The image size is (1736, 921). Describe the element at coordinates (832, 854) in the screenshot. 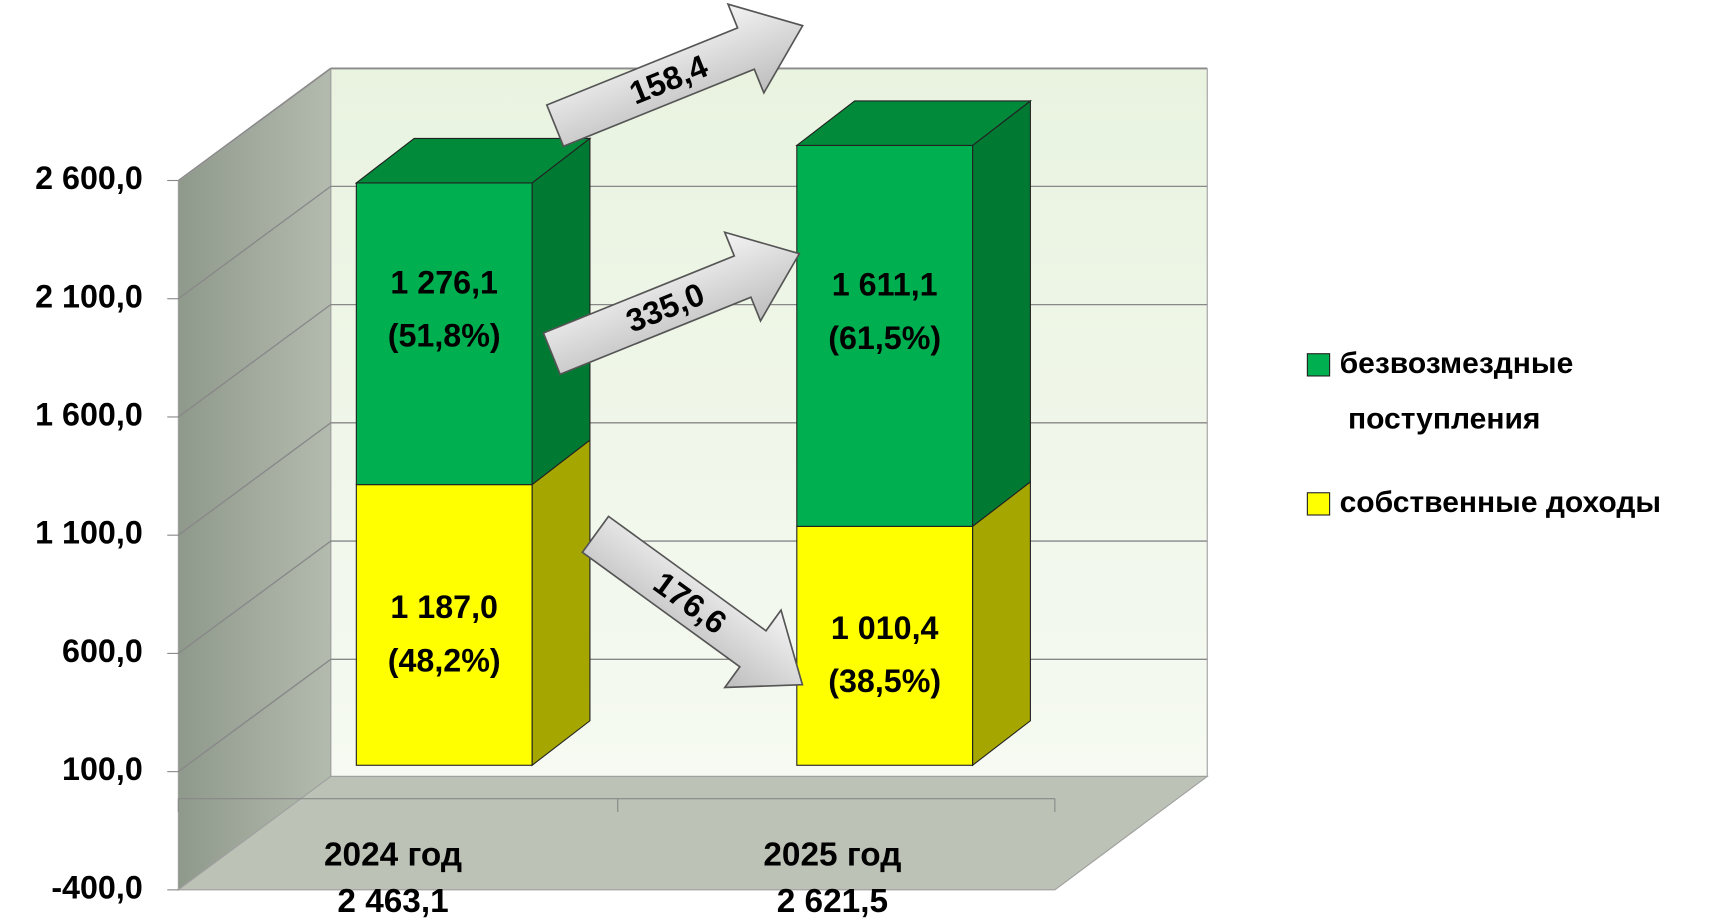

I see `x-tick-label: 2025 год` at that location.